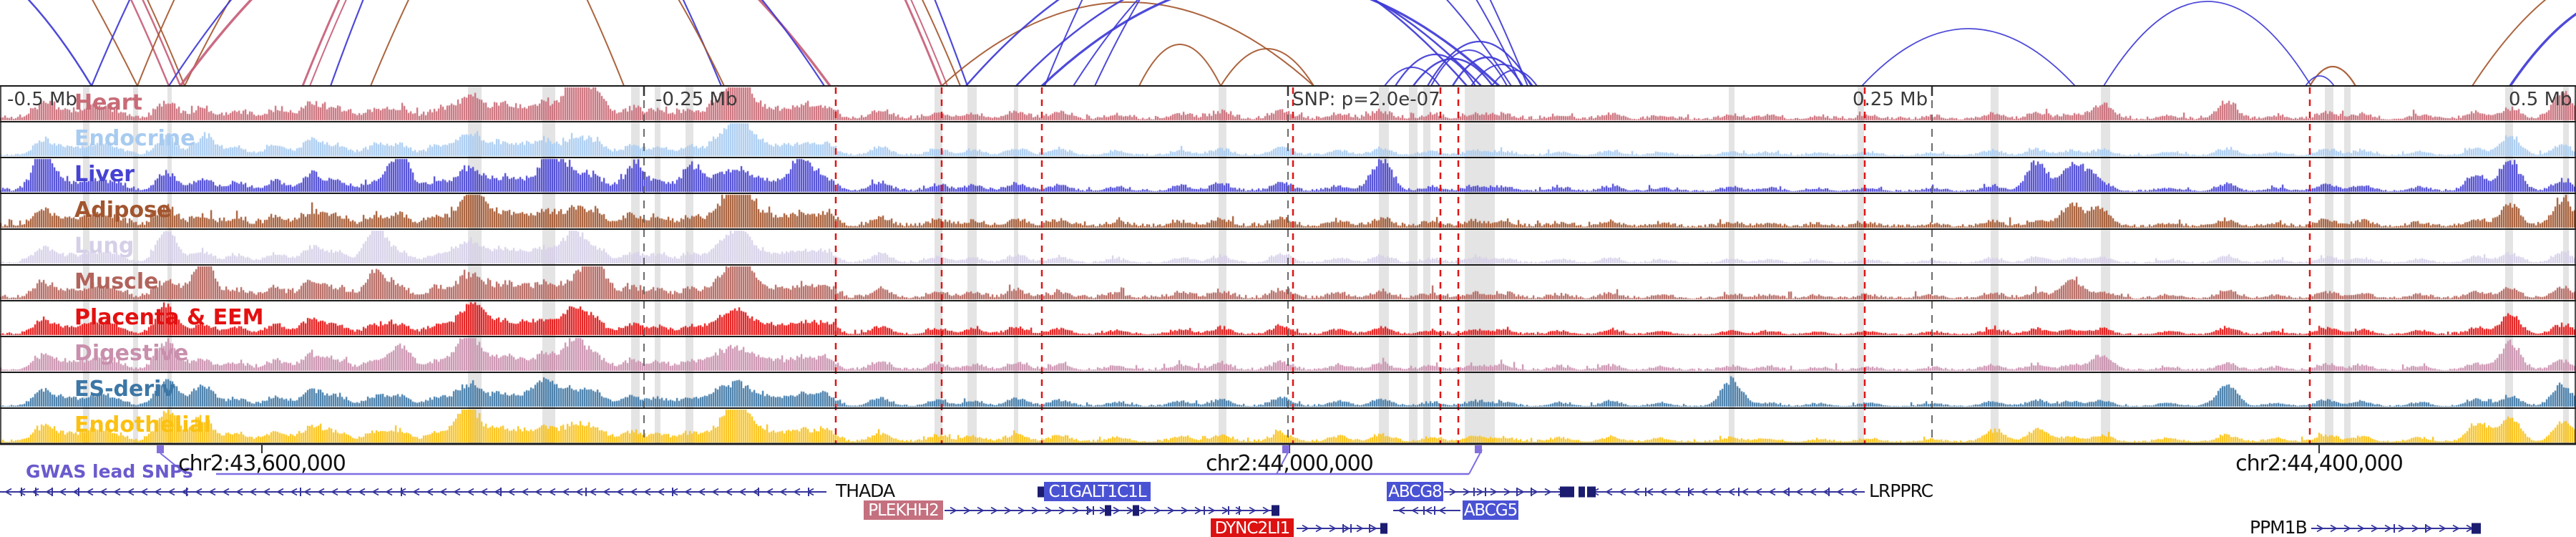  Describe the element at coordinates (108, 102) in the screenshot. I see `track-label-heart: Heart` at that location.